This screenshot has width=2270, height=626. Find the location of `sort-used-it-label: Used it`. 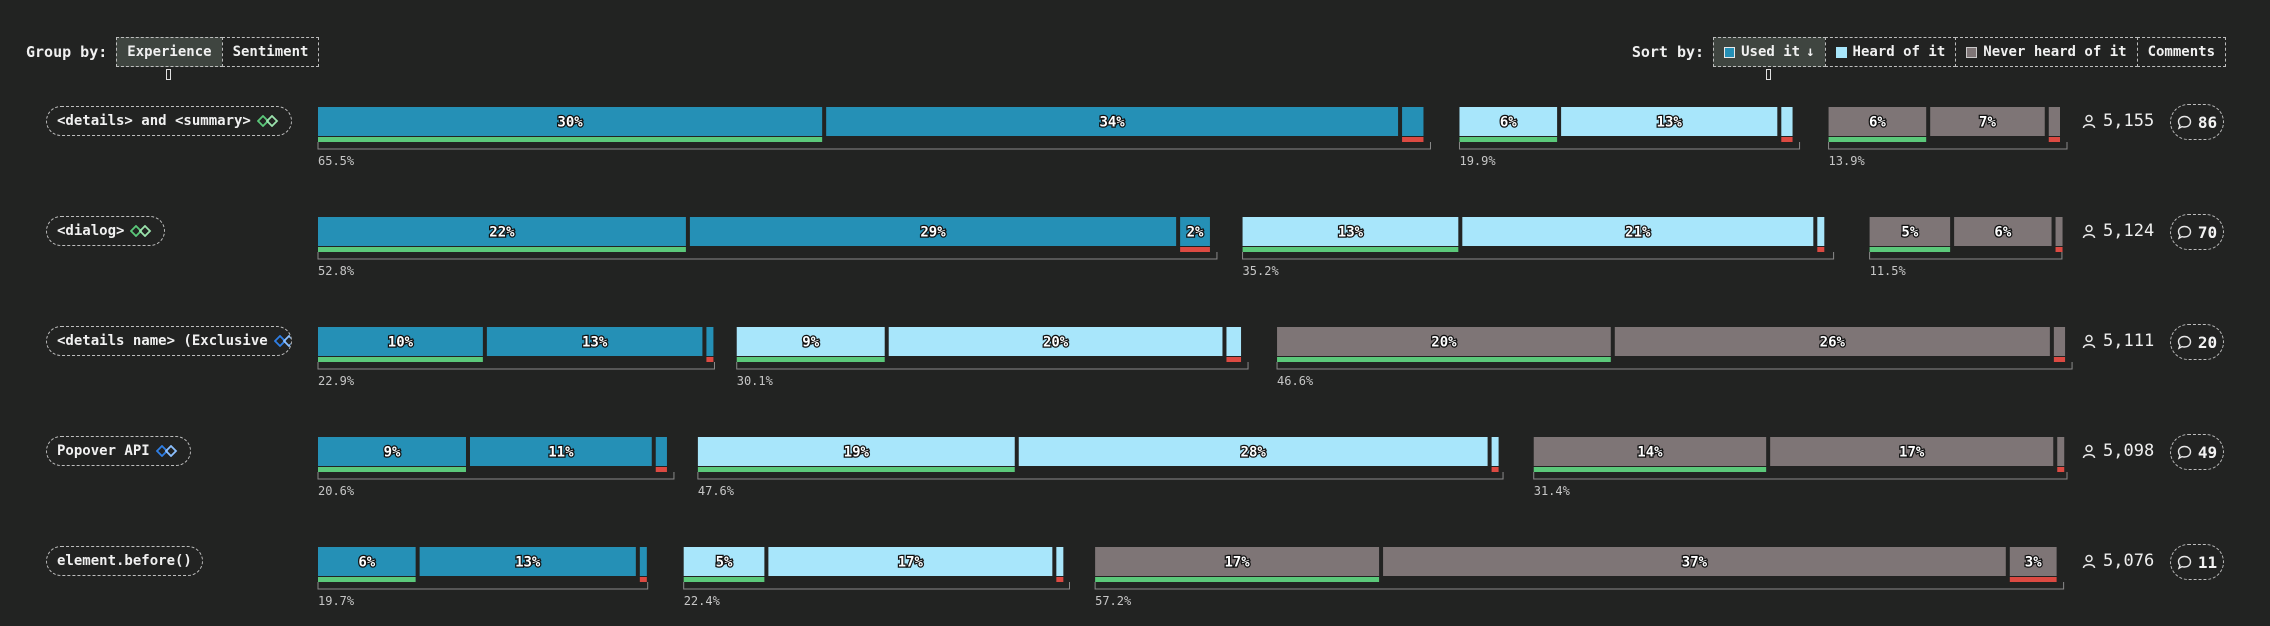

sort-used-it-label: Used it is located at coordinates (1771, 52).